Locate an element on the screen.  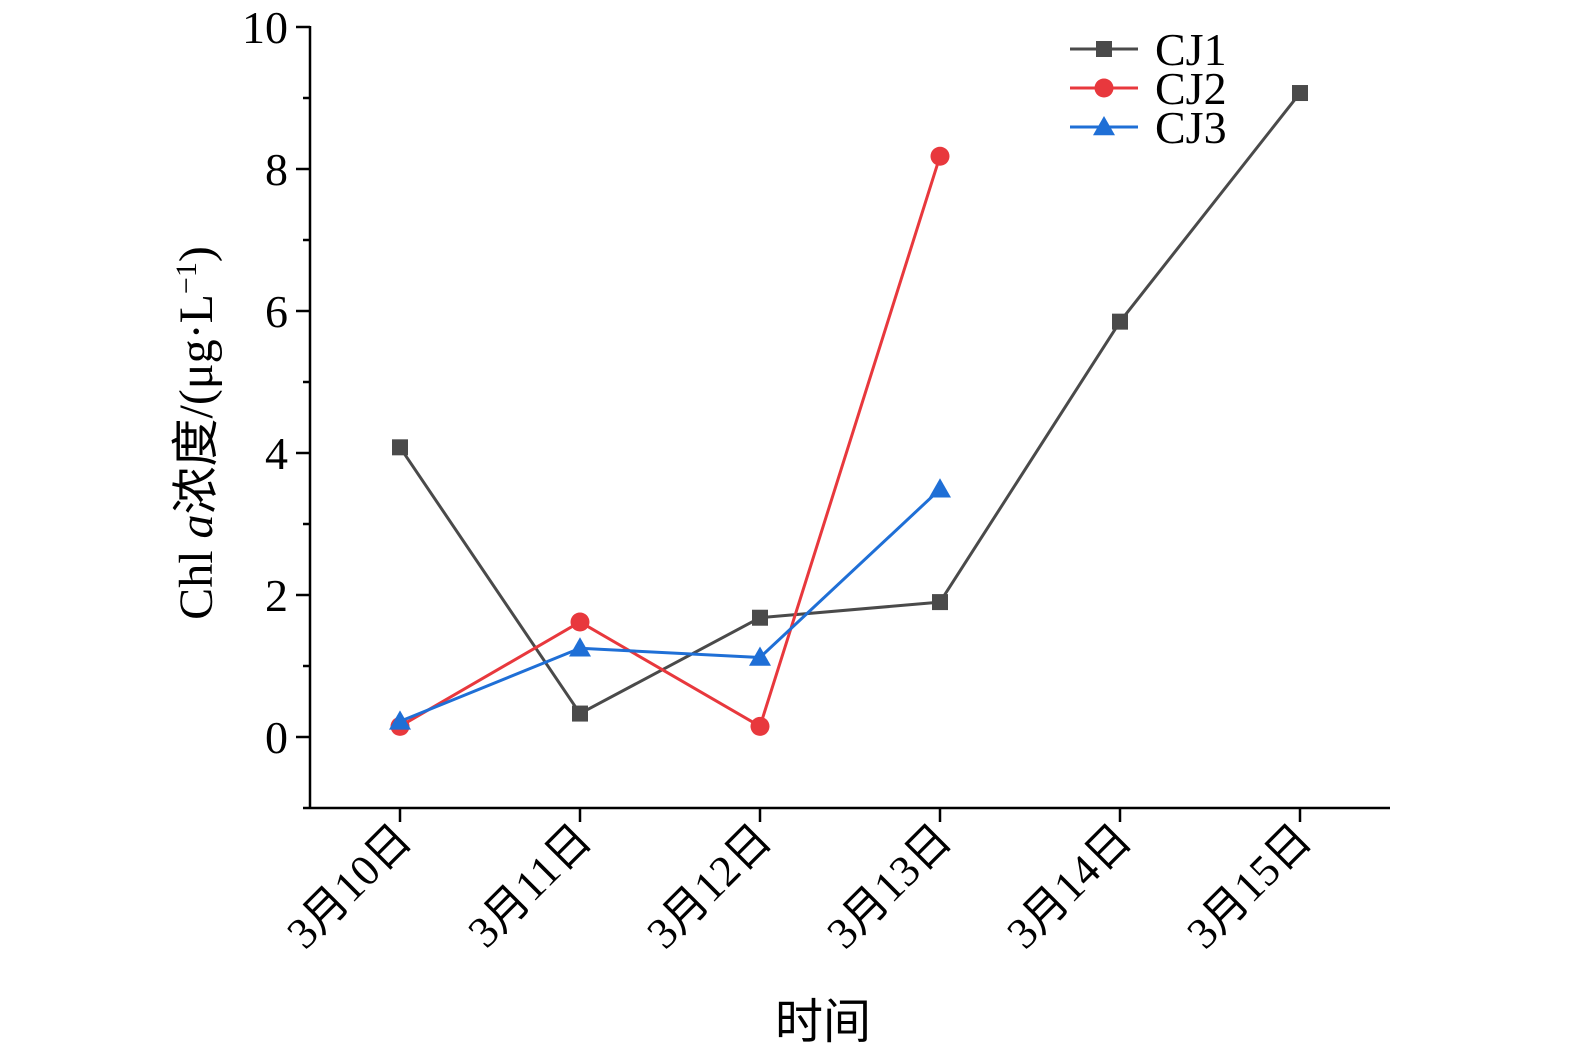
x-tick-label: 3月10日 is located at coordinates (350, 886).